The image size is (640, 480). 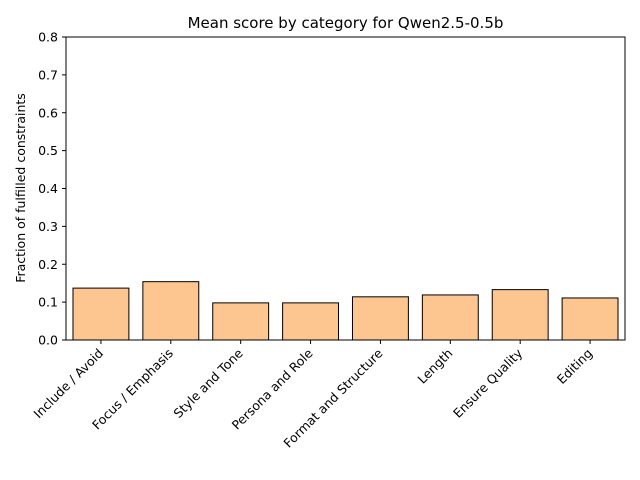 What do you see at coordinates (48, 264) in the screenshot?
I see `y-tick-label: 0.2` at bounding box center [48, 264].